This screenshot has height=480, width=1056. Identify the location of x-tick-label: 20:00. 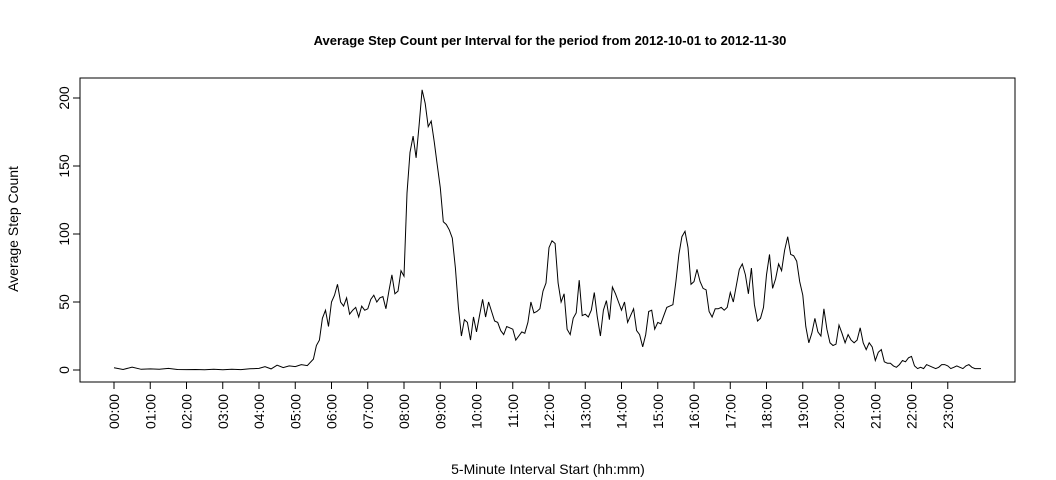
(839, 411).